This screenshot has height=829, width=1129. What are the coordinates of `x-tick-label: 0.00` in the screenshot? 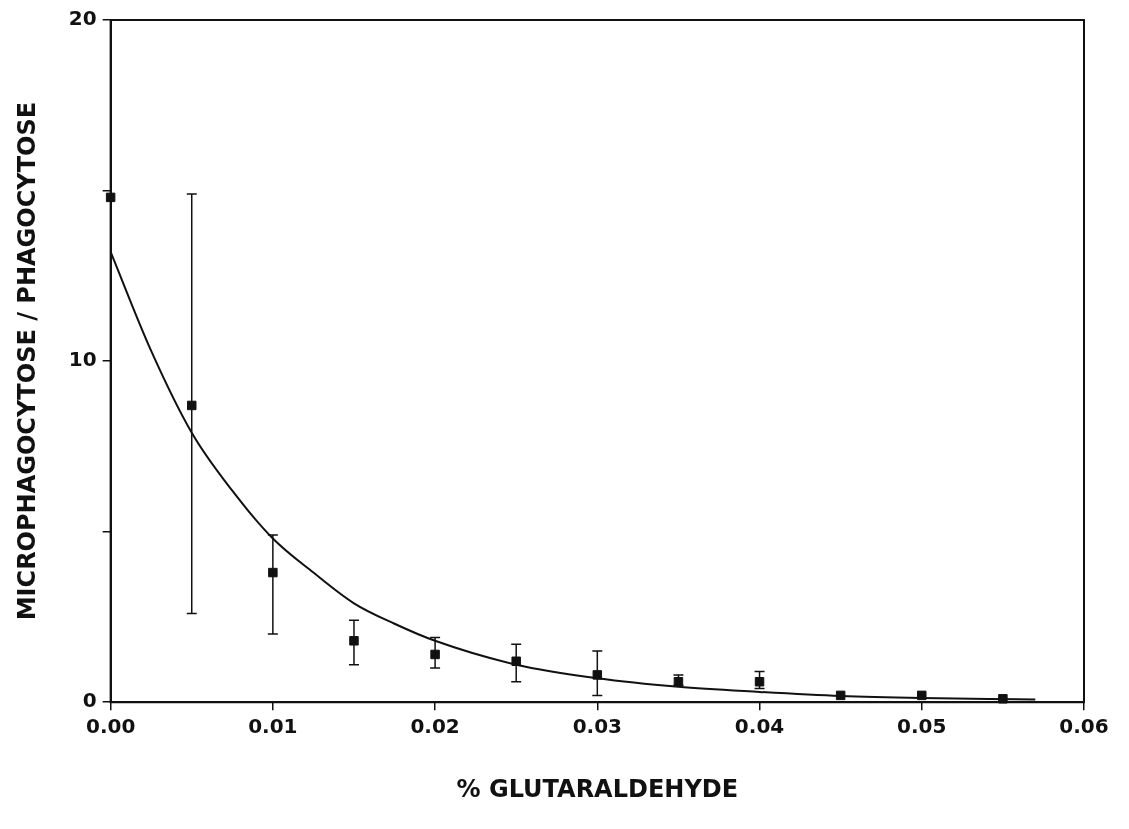 It's located at (110, 726).